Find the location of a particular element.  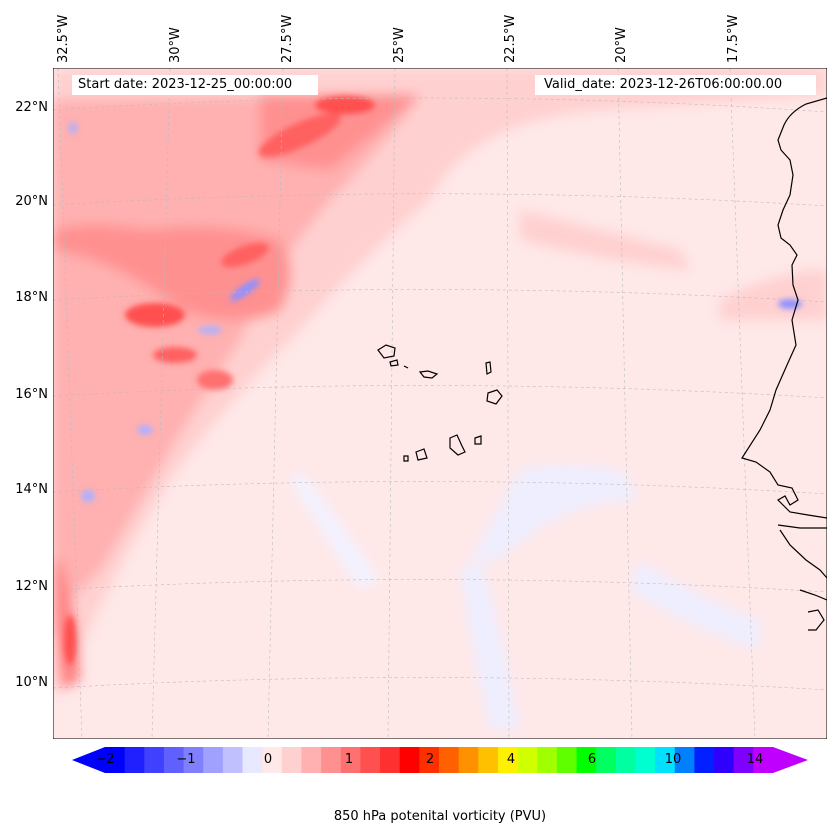

colorbar-max-extend is located at coordinates (790, 760).